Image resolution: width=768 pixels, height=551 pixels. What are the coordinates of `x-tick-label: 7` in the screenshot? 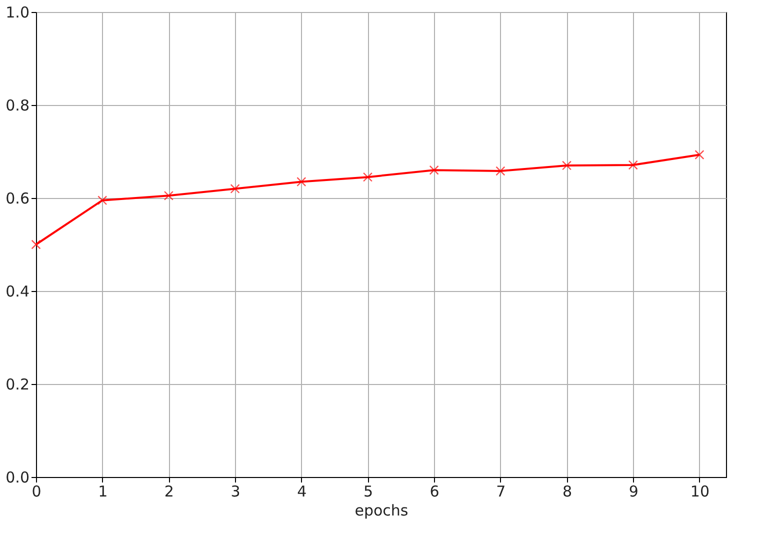 It's located at (501, 491).